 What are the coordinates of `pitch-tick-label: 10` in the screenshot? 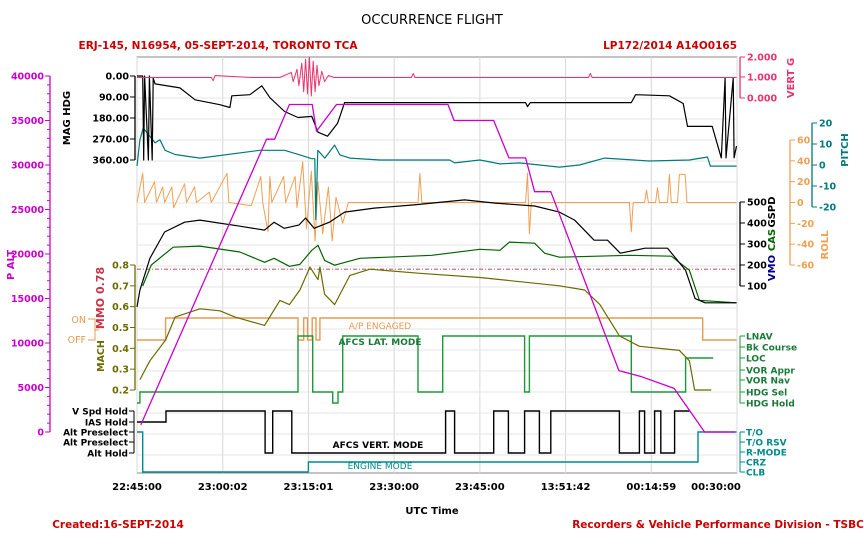 It's located at (826, 145).